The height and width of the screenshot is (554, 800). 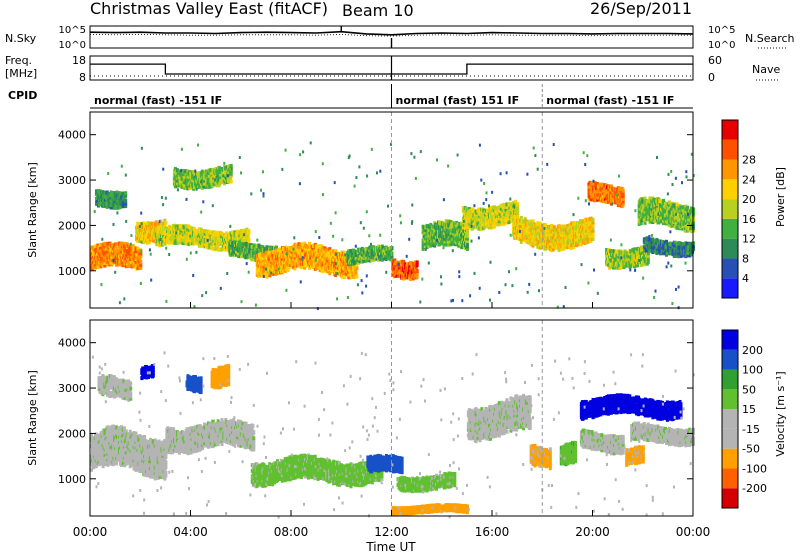 I want to click on noise-tick-top-right: 10^5, so click(x=721, y=30).